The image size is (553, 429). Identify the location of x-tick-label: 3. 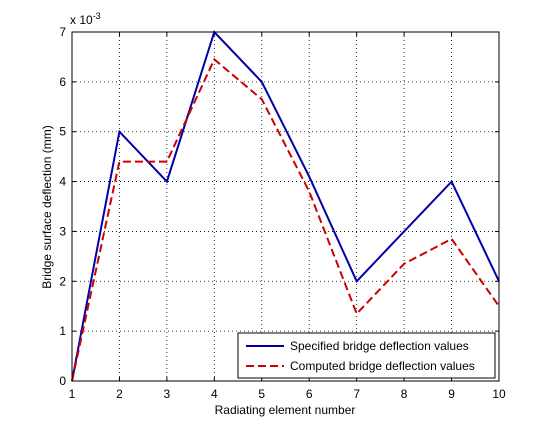
(167, 394).